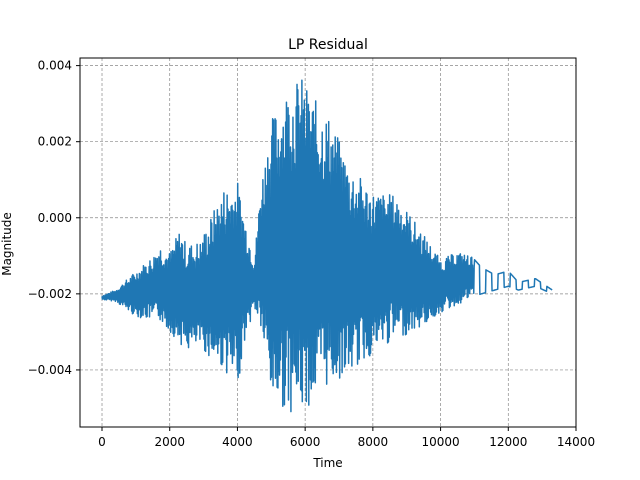 The width and height of the screenshot is (640, 480). Describe the element at coordinates (50, 370) in the screenshot. I see `y-tick-label: −0.004` at that location.